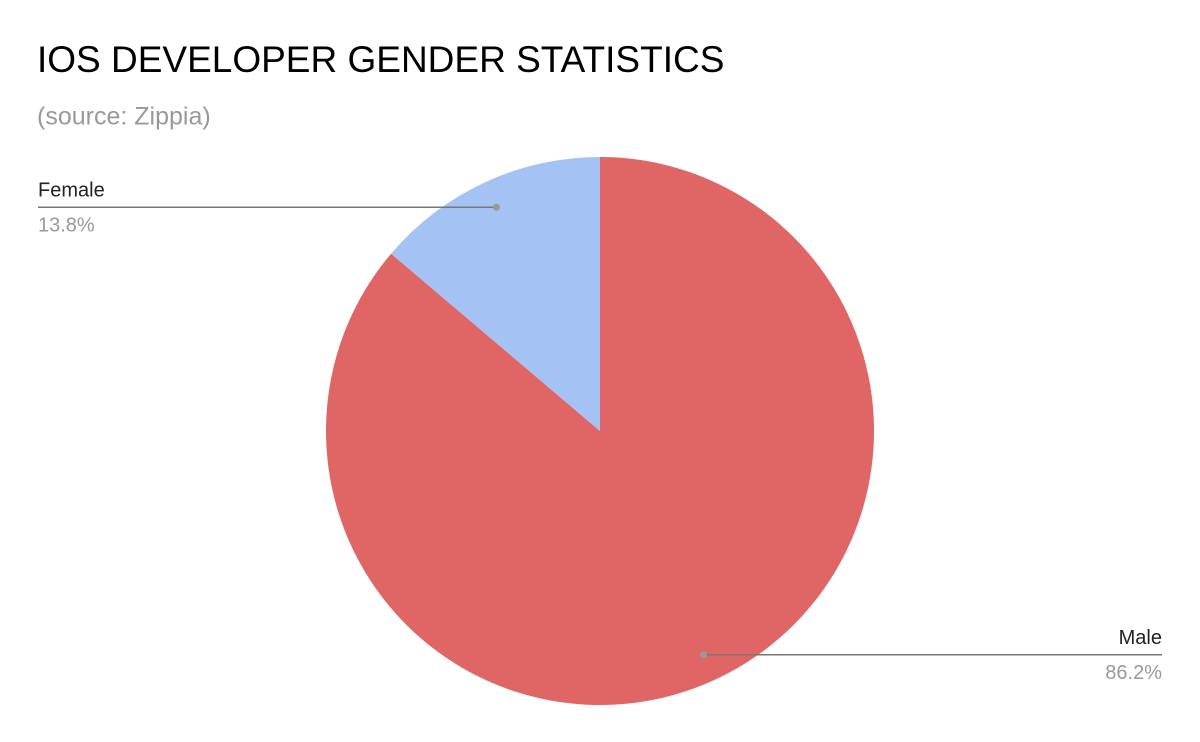 This screenshot has height=742, width=1200. I want to click on slice-label: Male, so click(1140, 638).